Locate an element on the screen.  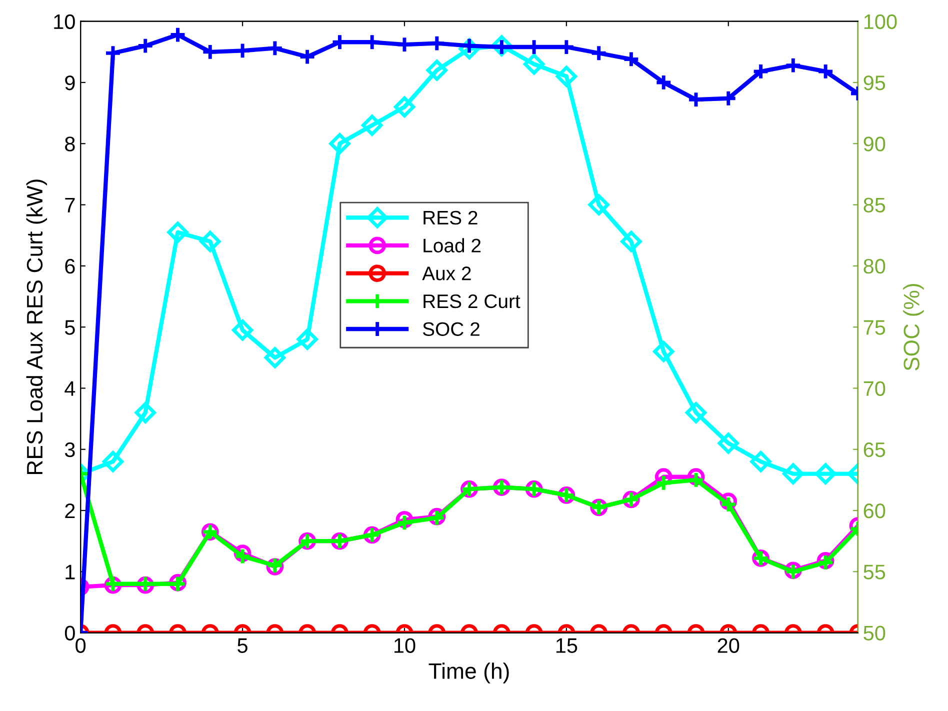
y2-tick-label: 95 is located at coordinates (875, 82).